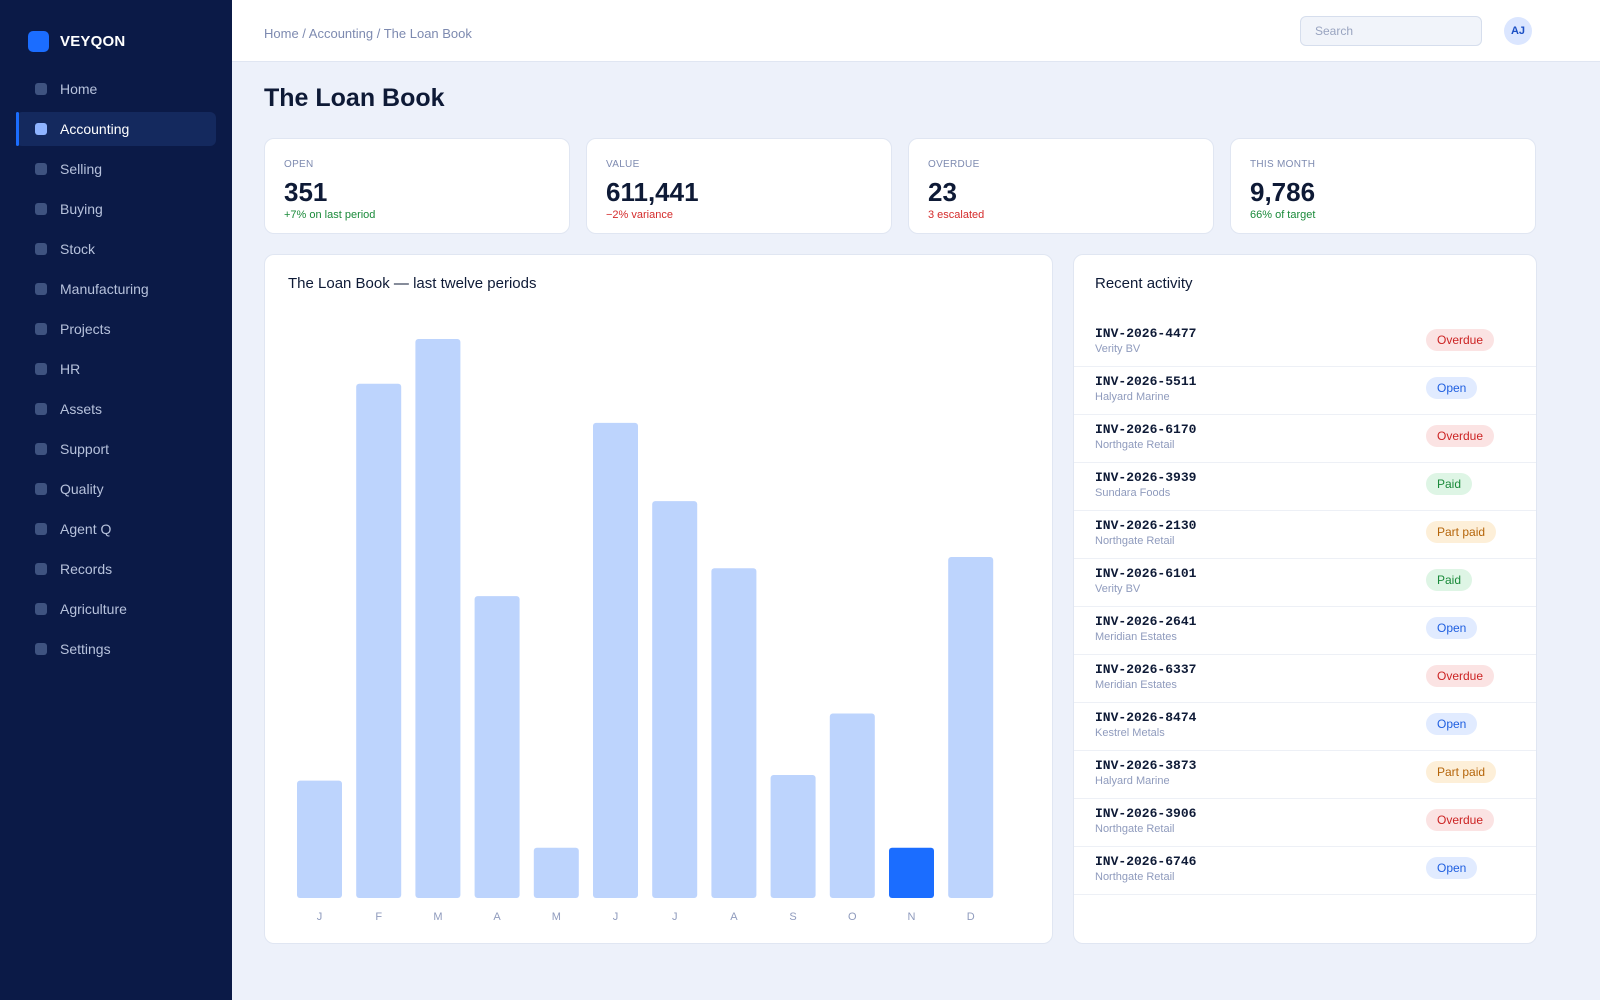 Image resolution: width=1600 pixels, height=1000 pixels. What do you see at coordinates (739, 186) in the screenshot?
I see `kpi-card-value: VALUE 611,441 −2% variance` at bounding box center [739, 186].